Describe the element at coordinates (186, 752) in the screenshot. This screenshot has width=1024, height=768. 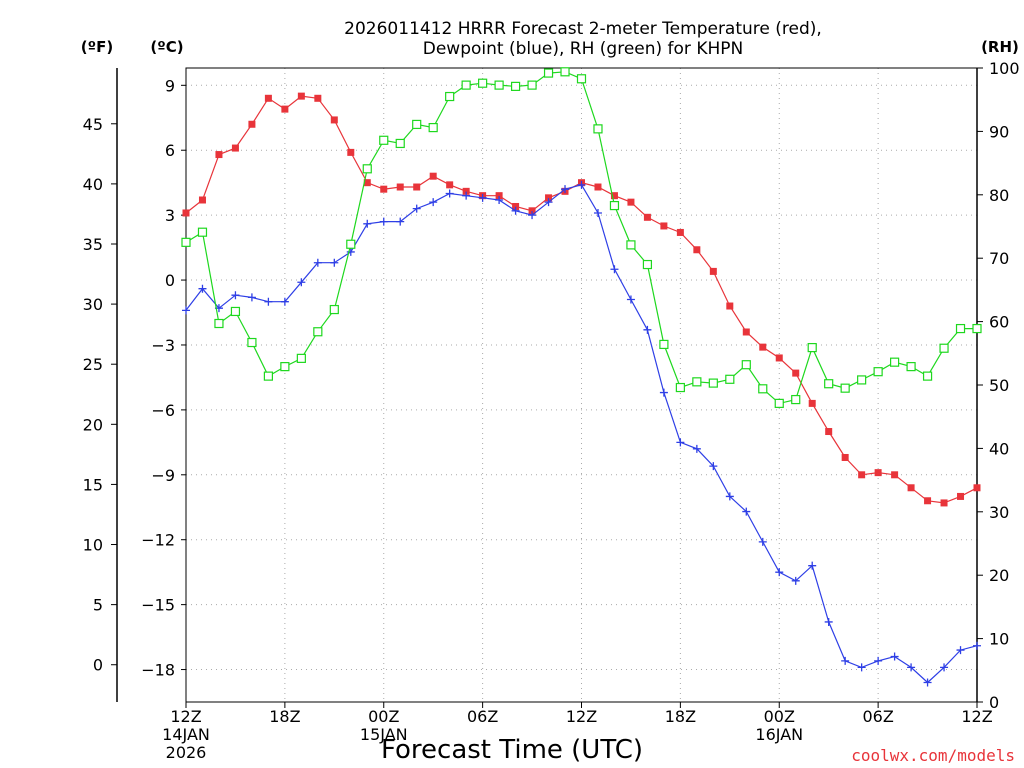
I see `x-year-label: 2026` at that location.